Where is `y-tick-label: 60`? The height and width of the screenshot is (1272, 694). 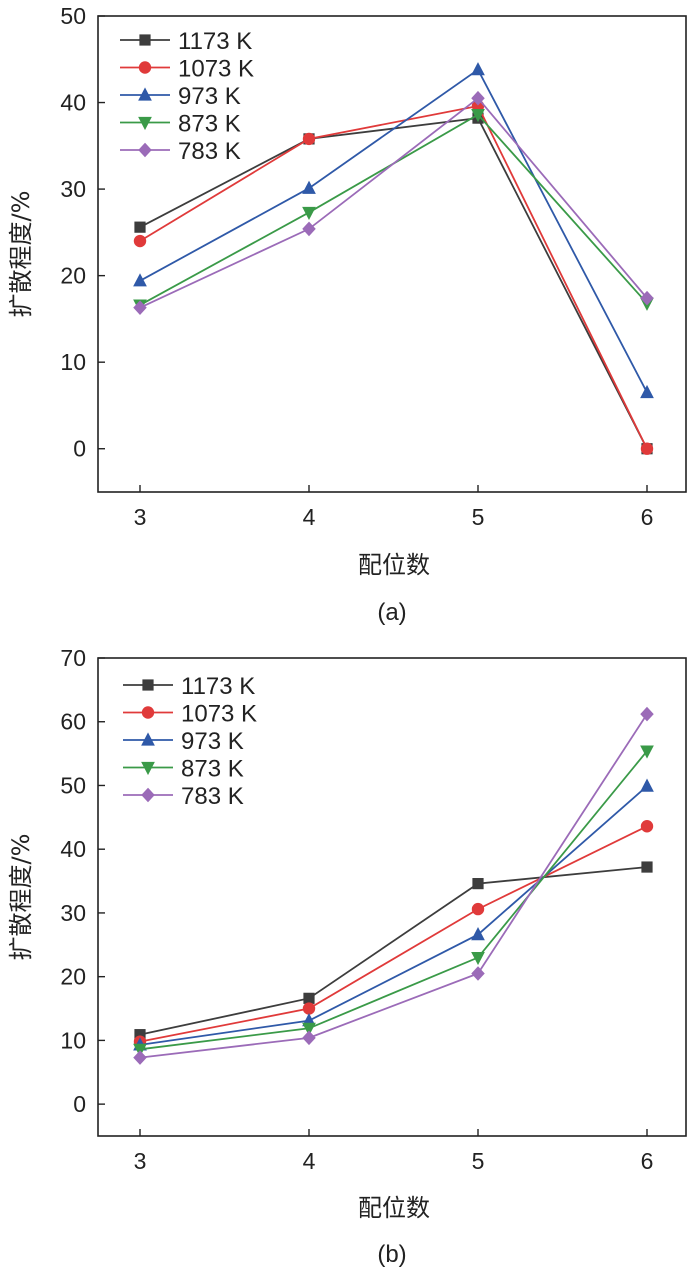
y-tick-label: 60 is located at coordinates (73, 722).